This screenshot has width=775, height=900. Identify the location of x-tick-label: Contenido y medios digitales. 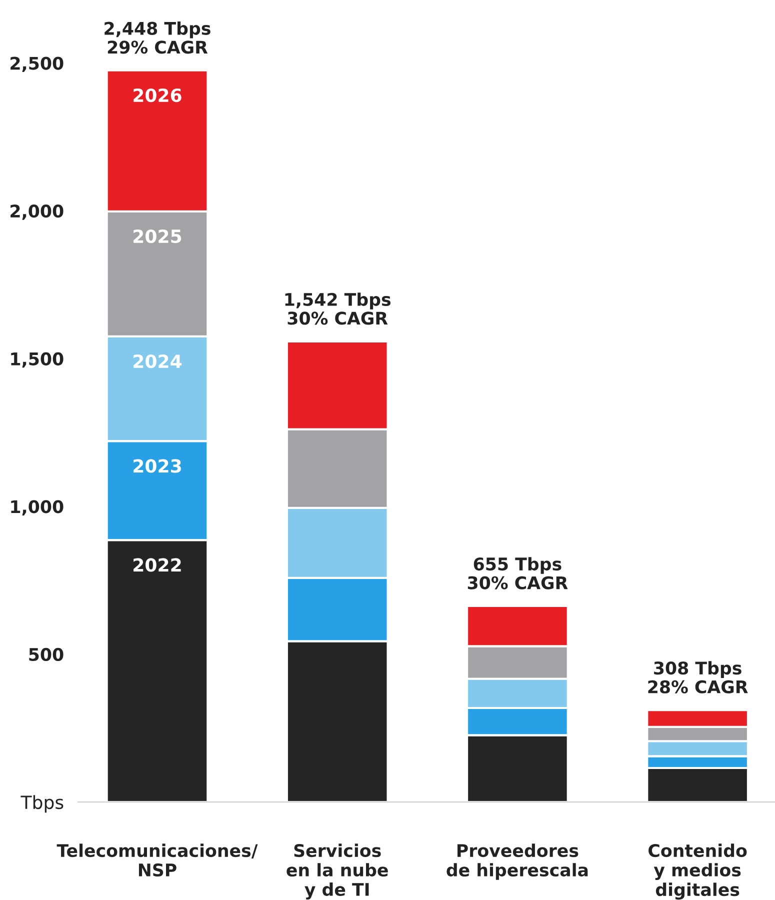
(697, 872).